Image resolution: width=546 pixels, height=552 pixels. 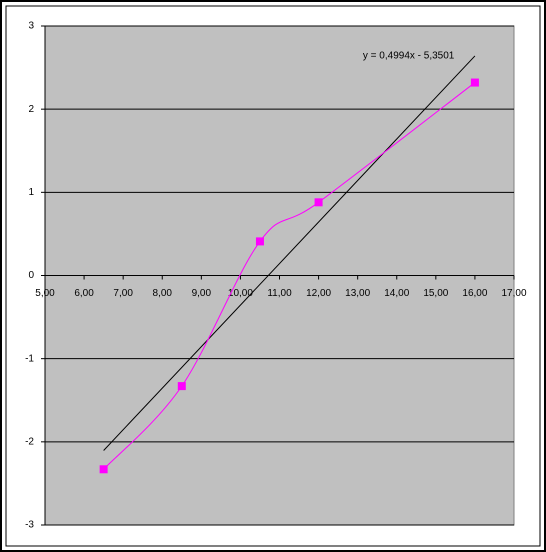 What do you see at coordinates (31, 192) in the screenshot?
I see `y-tick-label: 1` at bounding box center [31, 192].